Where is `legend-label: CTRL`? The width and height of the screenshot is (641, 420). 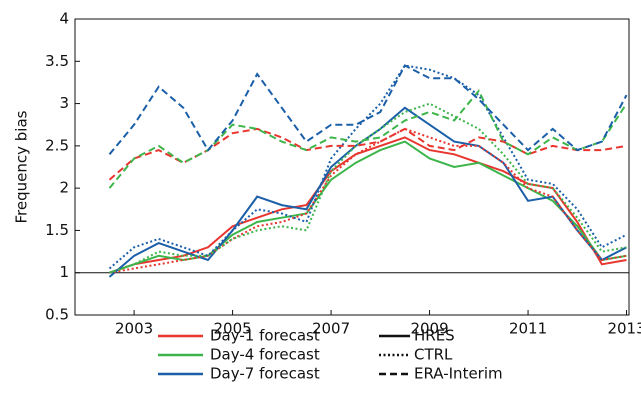
legend-label: CTRL is located at coordinates (433, 355).